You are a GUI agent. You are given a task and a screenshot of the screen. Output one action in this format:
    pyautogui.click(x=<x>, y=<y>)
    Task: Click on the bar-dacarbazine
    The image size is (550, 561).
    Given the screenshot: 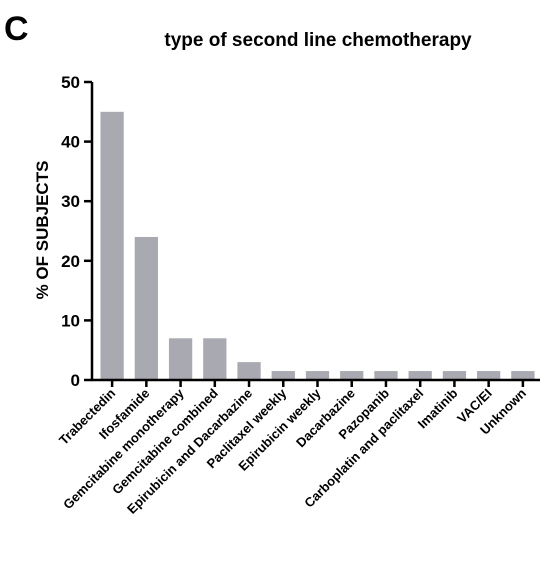 What is the action you would take?
    pyautogui.click(x=352, y=375)
    